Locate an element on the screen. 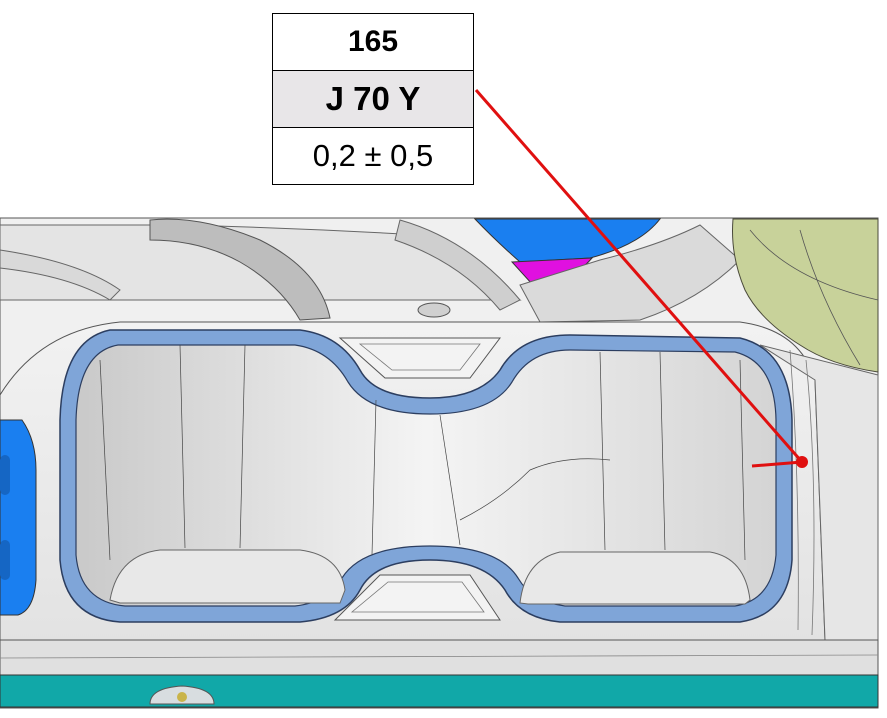 The height and width of the screenshot is (718, 887). bottom-vent-inner is located at coordinates (417, 597).